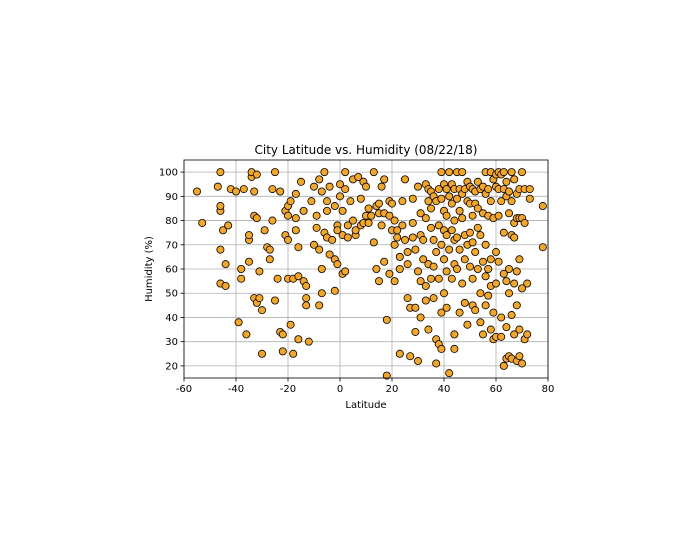 Image resolution: width=698 pixels, height=554 pixels. I want to click on x-tick-label: -40, so click(236, 389).